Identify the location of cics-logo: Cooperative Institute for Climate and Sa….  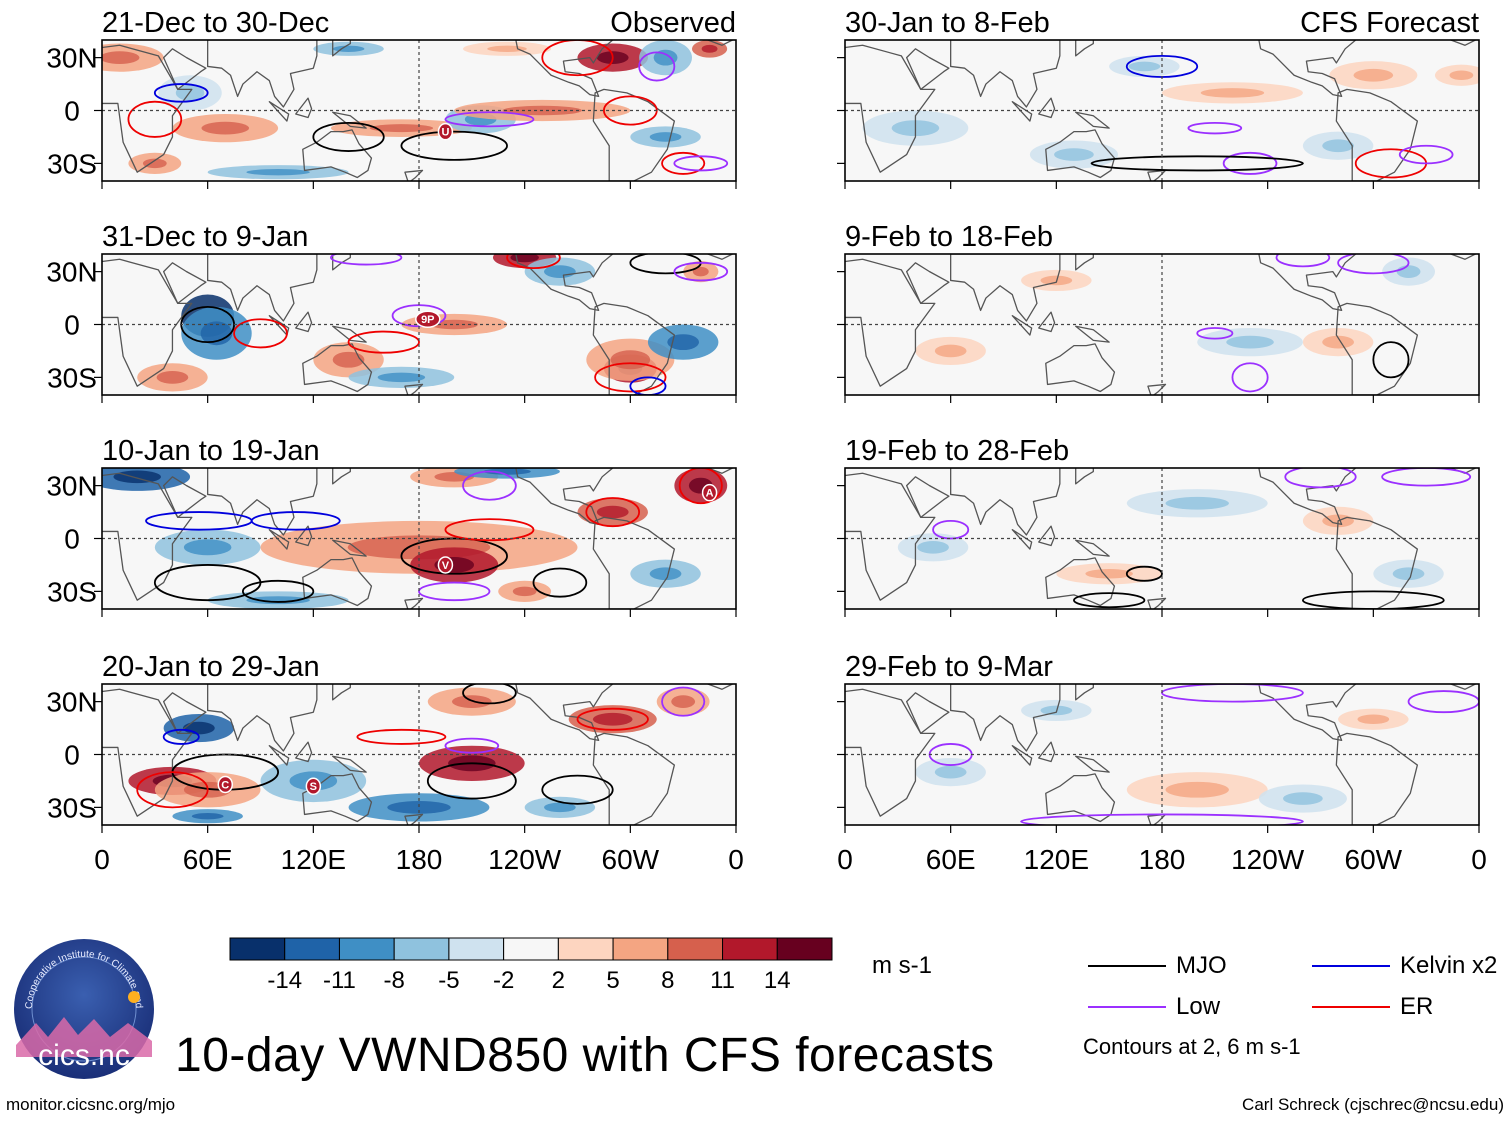
(83, 1008).